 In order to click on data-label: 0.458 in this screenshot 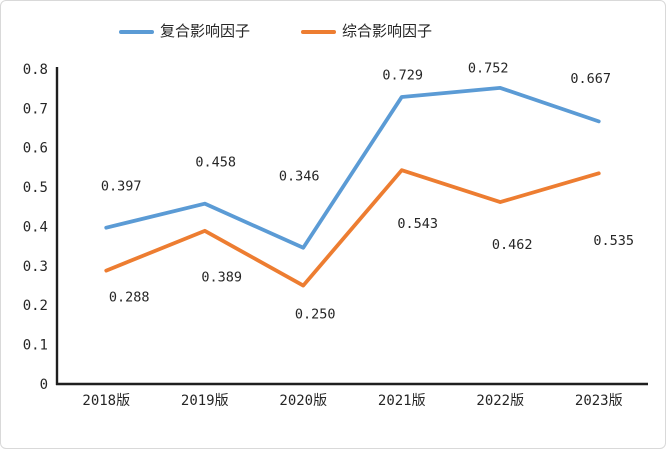, I will do `click(215, 162)`.